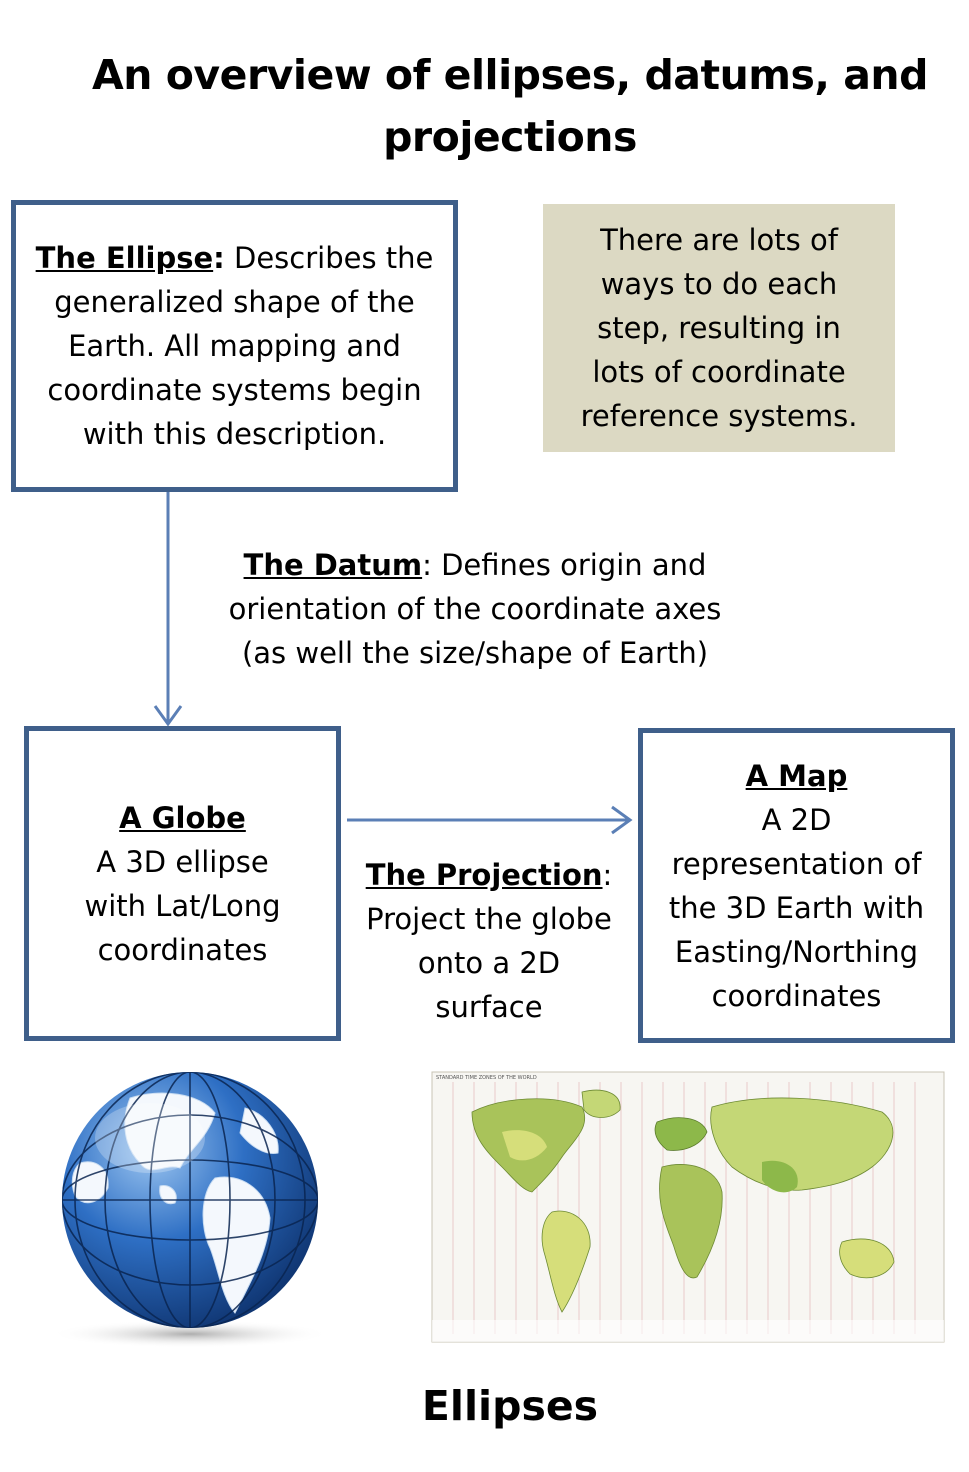  Describe the element at coordinates (234, 390) in the screenshot. I see `ellipse-line-4: coordinate systems begin` at that location.